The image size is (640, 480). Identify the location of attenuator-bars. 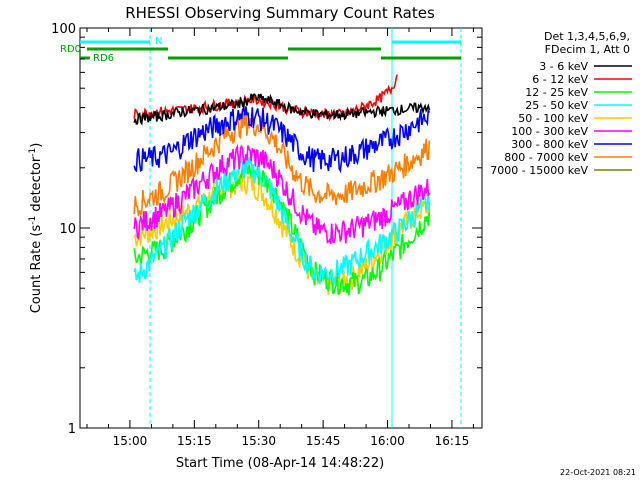
(270, 50).